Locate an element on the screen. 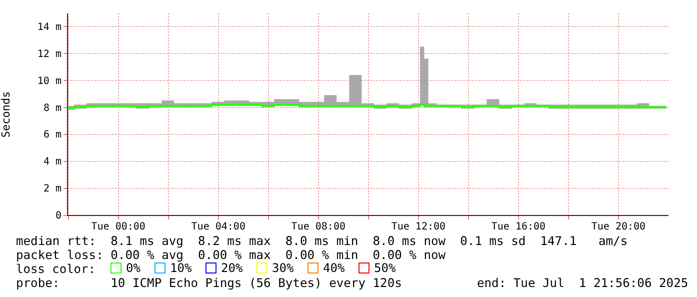  legend-label: 0% is located at coordinates (134, 268).